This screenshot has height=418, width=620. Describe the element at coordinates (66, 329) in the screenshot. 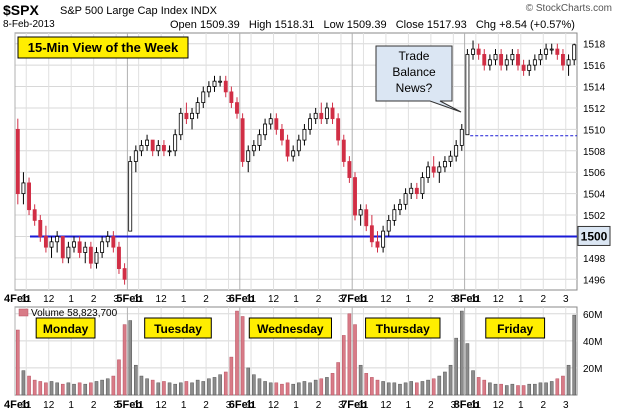

I see `day-label: Monday` at that location.